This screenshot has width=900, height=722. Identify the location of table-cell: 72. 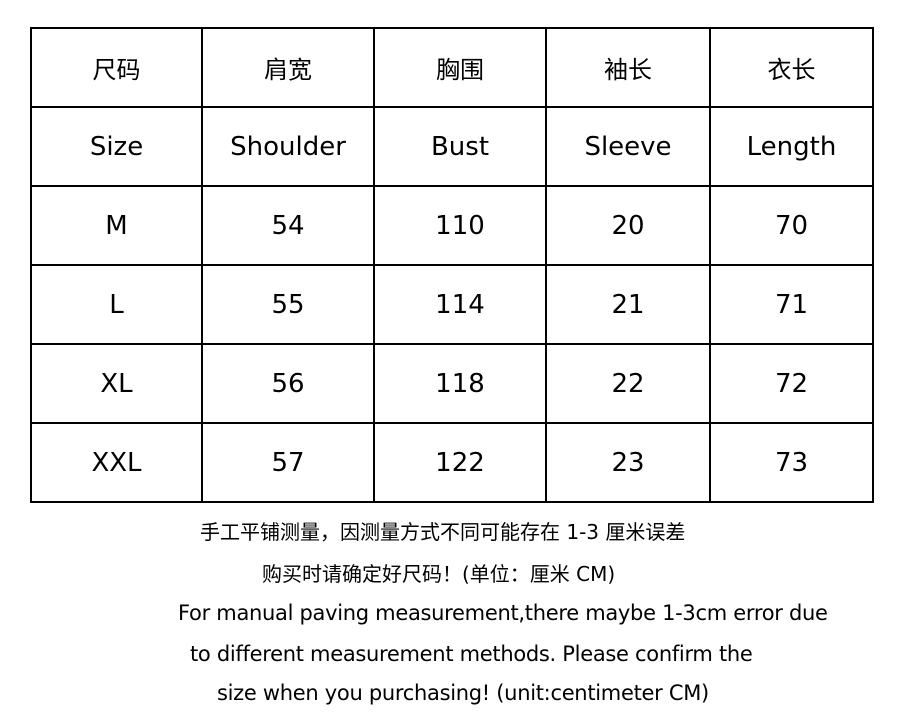
(791, 383).